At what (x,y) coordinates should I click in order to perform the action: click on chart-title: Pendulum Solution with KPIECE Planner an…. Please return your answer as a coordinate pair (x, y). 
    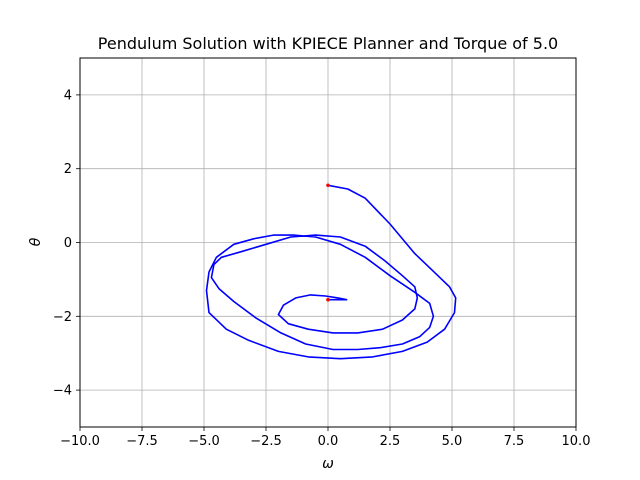
    Looking at the image, I should click on (328, 43).